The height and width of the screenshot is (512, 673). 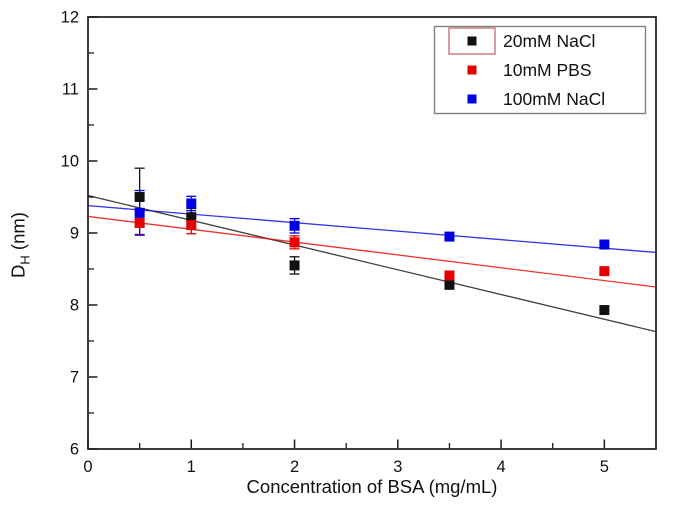 What do you see at coordinates (74, 378) in the screenshot?
I see `y-tick-label: 7` at bounding box center [74, 378].